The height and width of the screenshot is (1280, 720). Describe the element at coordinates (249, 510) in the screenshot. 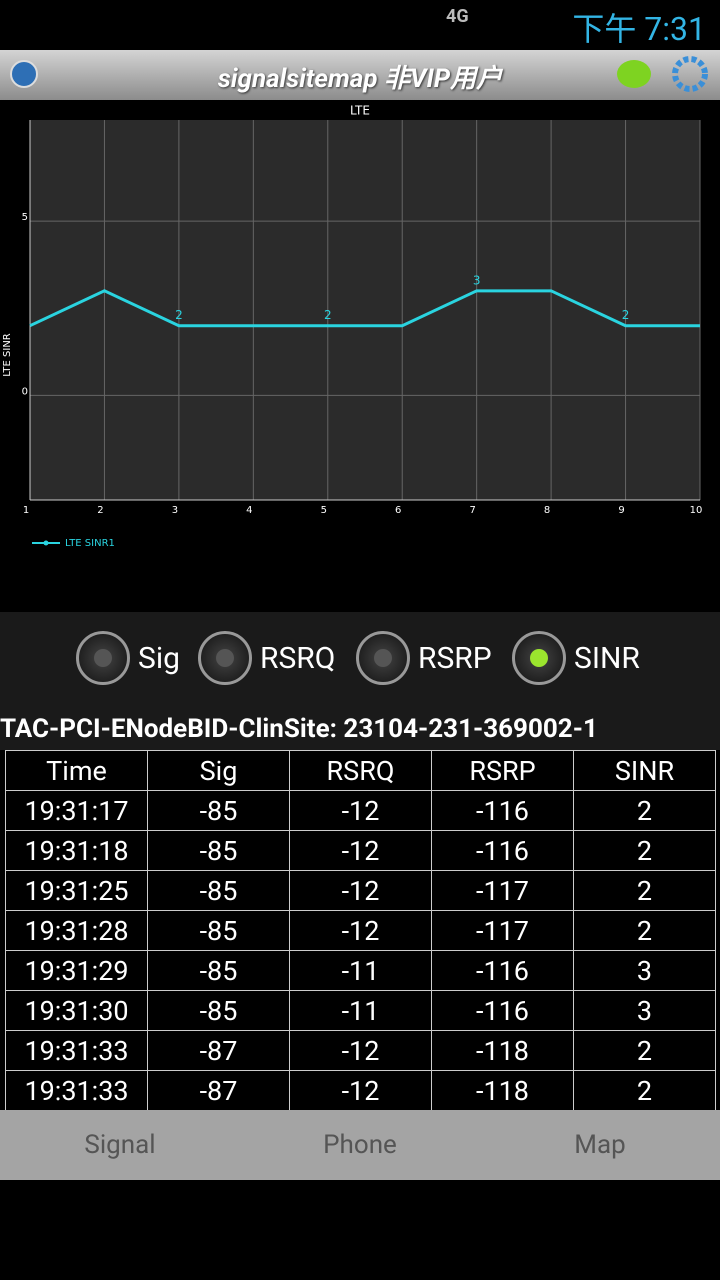

I see `x-tick-label: 4` at that location.